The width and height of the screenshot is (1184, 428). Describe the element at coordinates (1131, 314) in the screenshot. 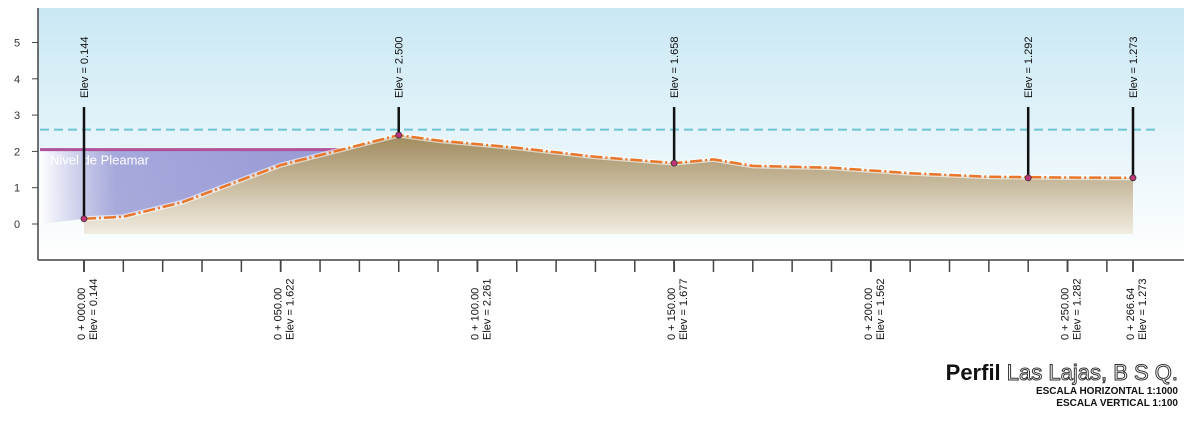

I see `station-chainage: 0 + 266.64` at that location.